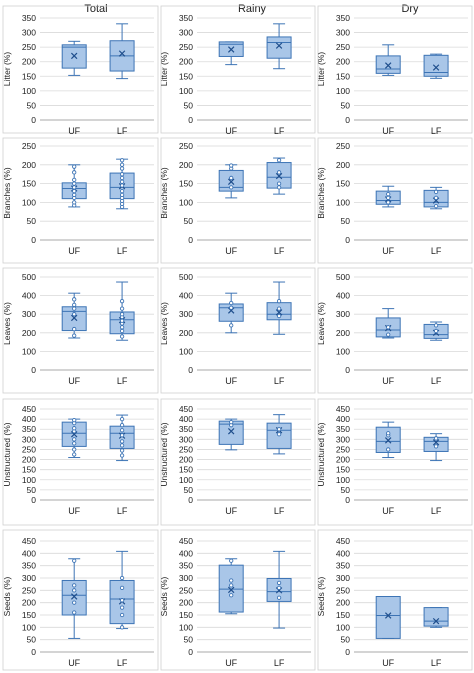 The width and height of the screenshot is (474, 673). I want to click on y-axis-label: Unstructured (%), so click(7, 454).